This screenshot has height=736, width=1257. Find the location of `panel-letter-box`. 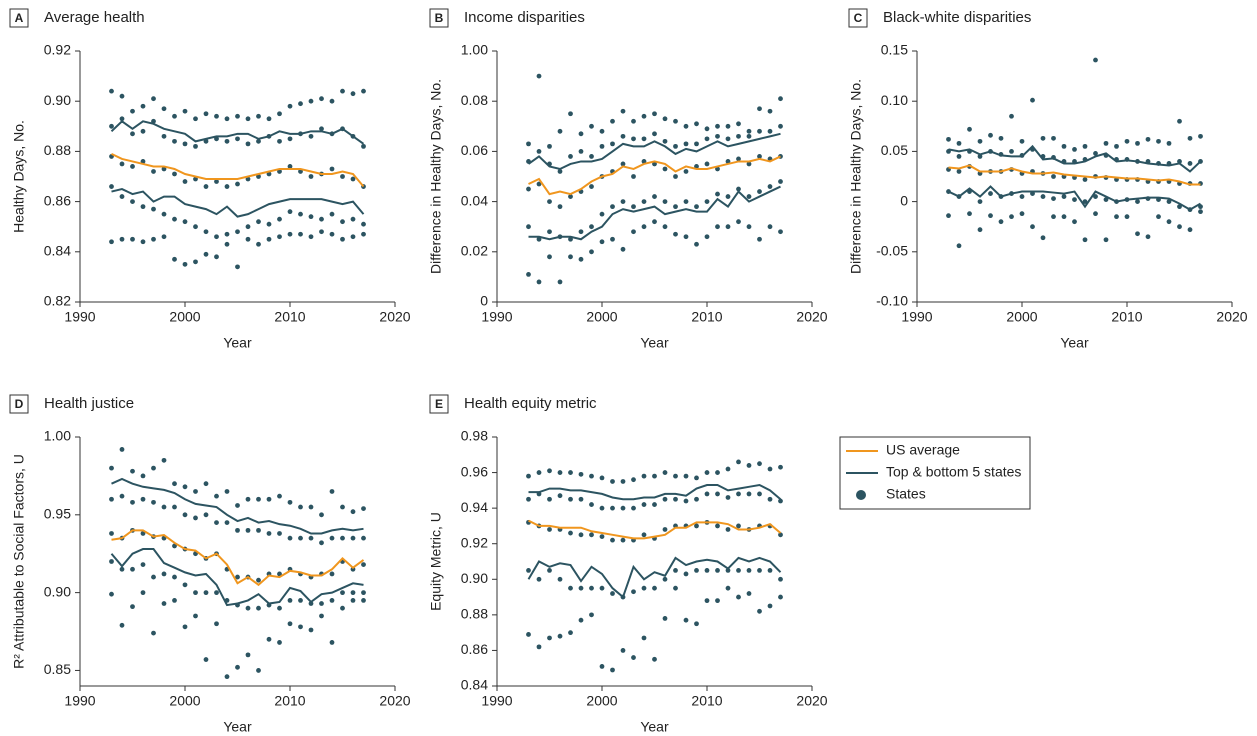

panel-letter-box is located at coordinates (858, 18).